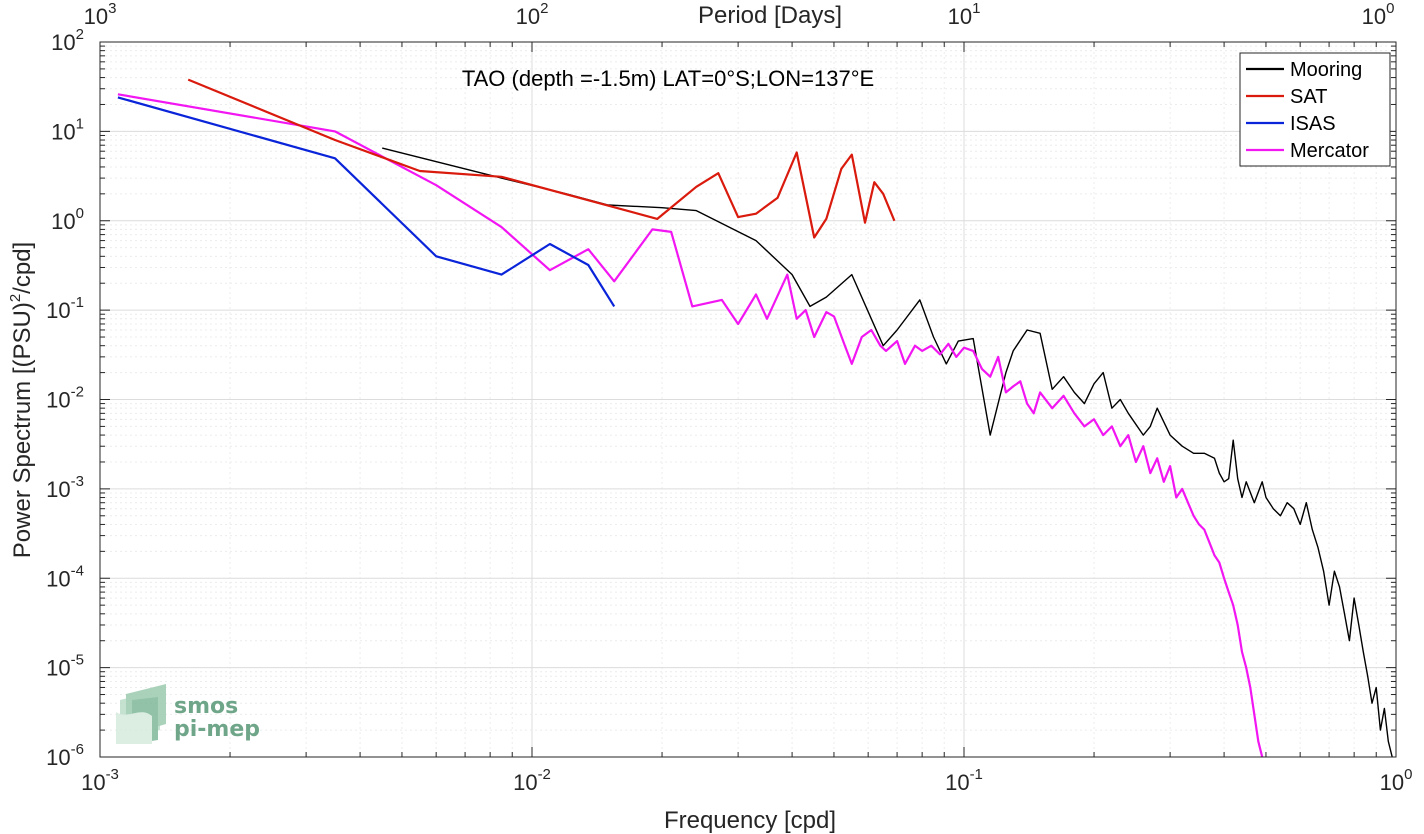  I want to click on y-tick-label: 10⁻¹, so click(65, 308).